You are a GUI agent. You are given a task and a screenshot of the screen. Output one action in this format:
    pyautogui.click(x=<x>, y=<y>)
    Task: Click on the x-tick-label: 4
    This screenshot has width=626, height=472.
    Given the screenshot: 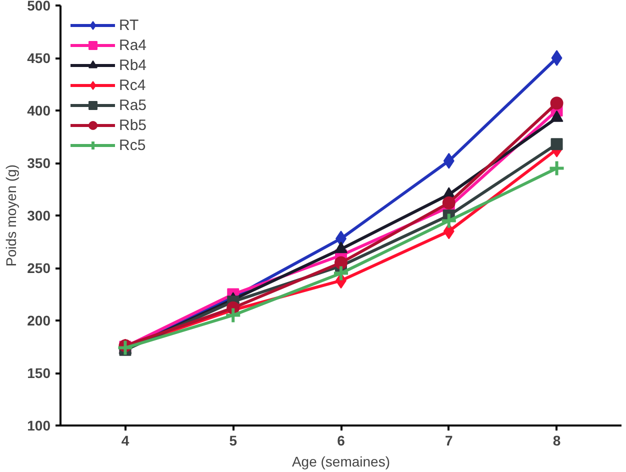 What is the action you would take?
    pyautogui.click(x=125, y=440)
    